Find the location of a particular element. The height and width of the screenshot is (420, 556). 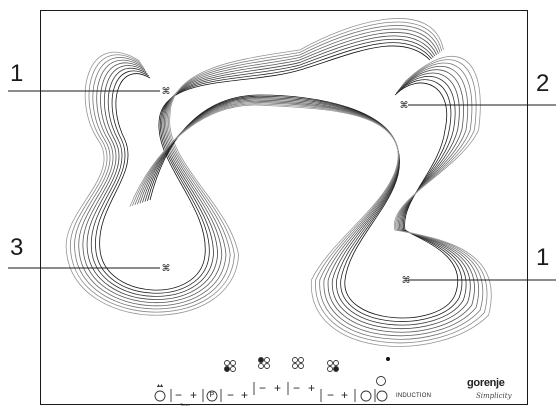

status-dot is located at coordinates (388, 359).